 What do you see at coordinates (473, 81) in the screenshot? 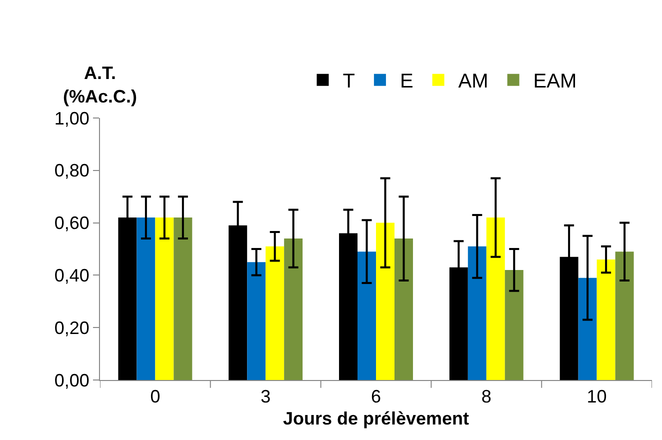
I see `legend-label: AM` at bounding box center [473, 81].